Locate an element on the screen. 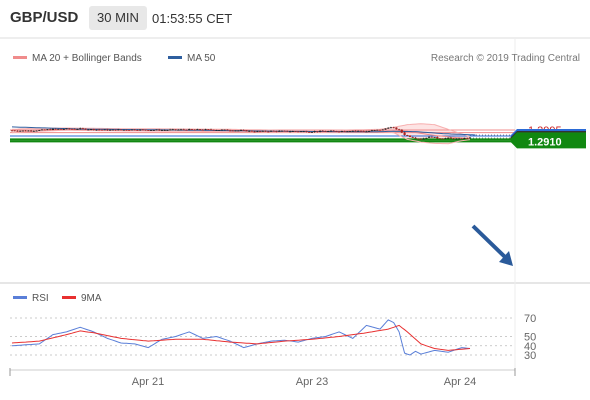 This screenshot has width=590, height=400. ma50-legend-label: MA 50 is located at coordinates (201, 58).